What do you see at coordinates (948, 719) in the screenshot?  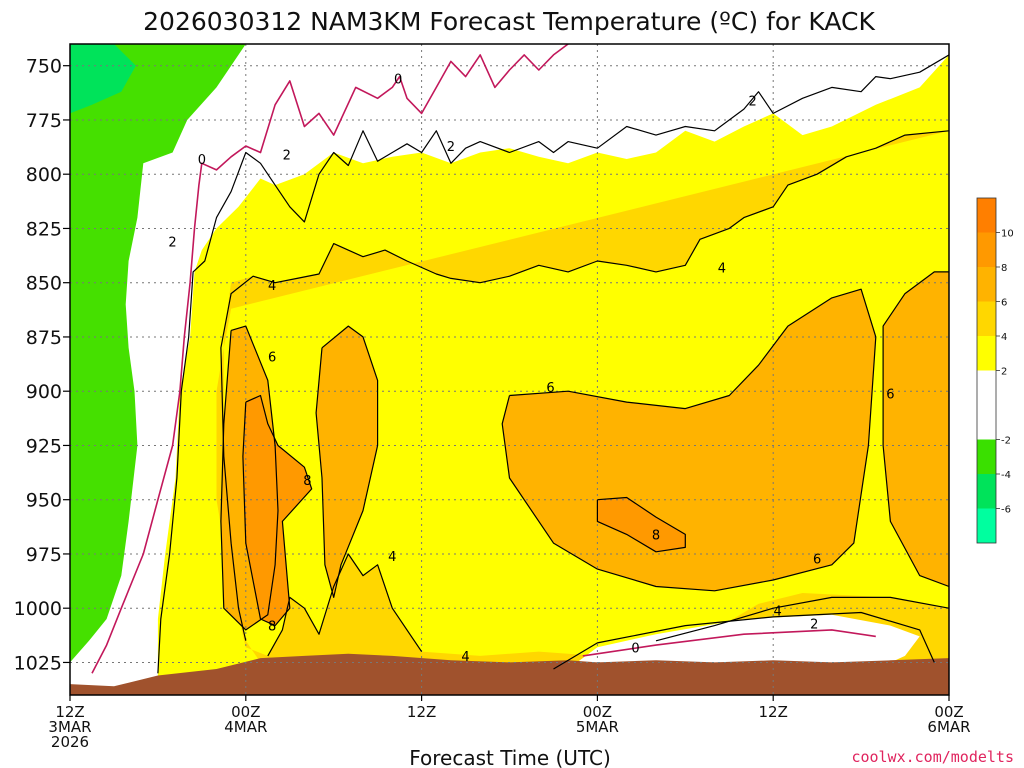 I see `x-tick-label-60: 00Z 6MAR` at bounding box center [948, 719].